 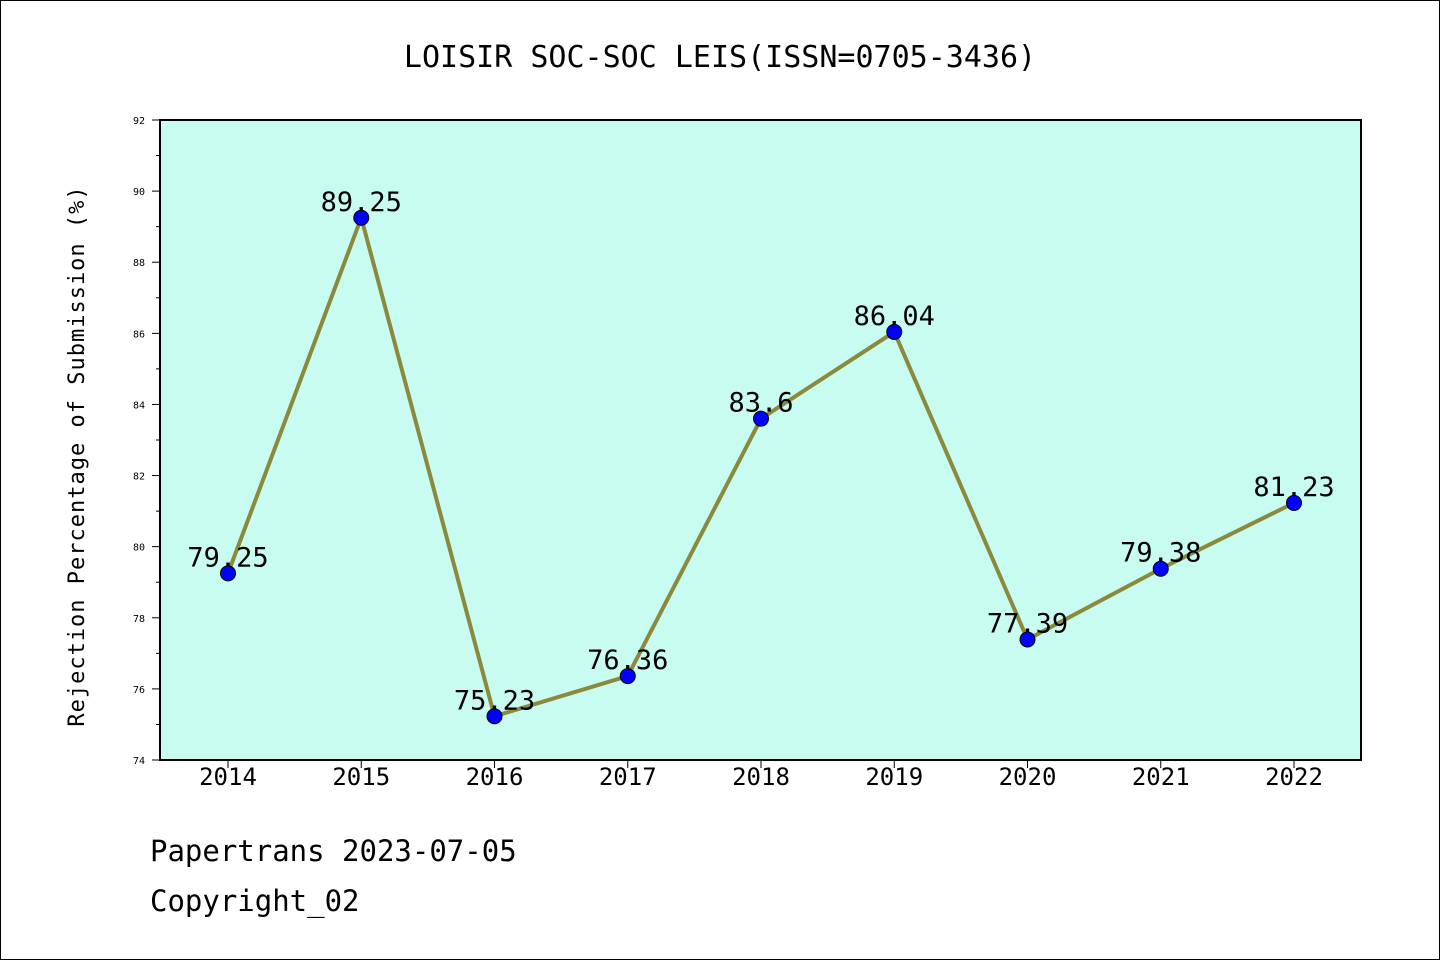 What do you see at coordinates (761, 777) in the screenshot?
I see `x-tick-label: 2018` at bounding box center [761, 777].